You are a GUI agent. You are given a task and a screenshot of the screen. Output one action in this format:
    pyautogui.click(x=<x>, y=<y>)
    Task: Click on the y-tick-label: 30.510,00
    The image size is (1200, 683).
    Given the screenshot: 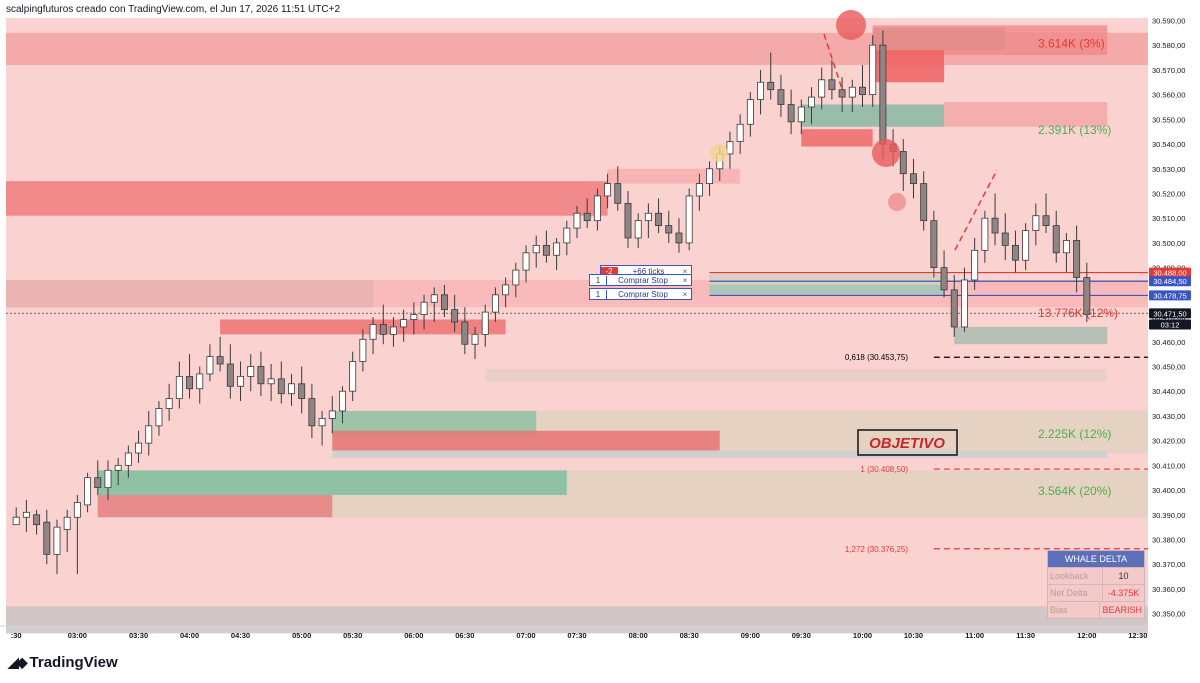 What is the action you would take?
    pyautogui.click(x=1168, y=218)
    